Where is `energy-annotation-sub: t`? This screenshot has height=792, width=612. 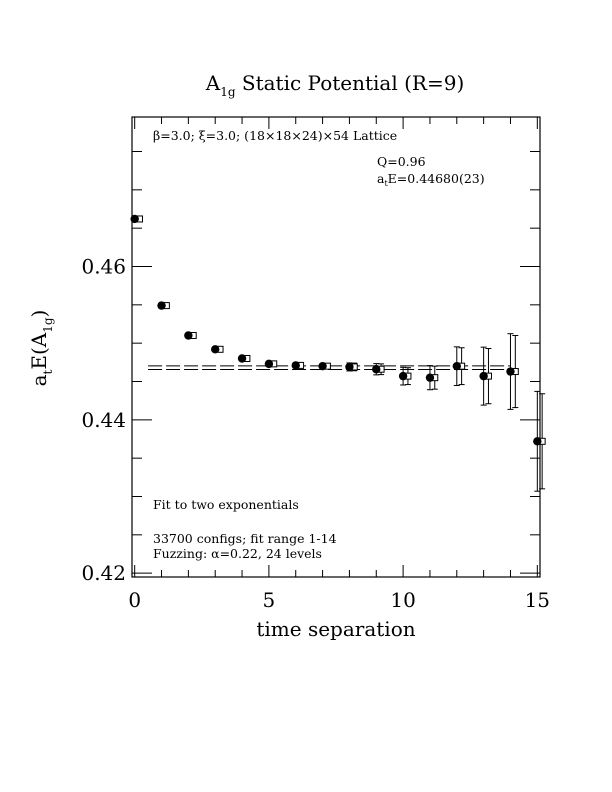
energy-annotation-sub: t is located at coordinates (386, 183).